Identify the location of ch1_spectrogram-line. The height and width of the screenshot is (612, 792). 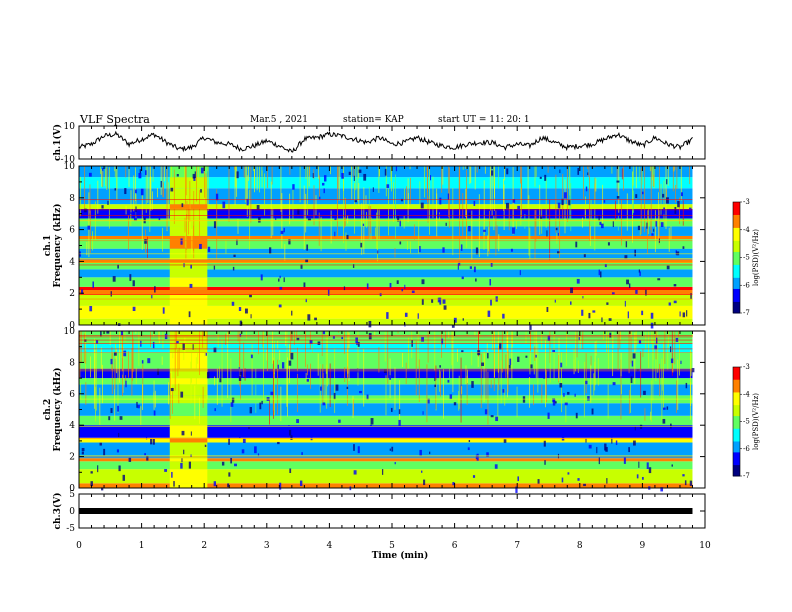
(386, 215).